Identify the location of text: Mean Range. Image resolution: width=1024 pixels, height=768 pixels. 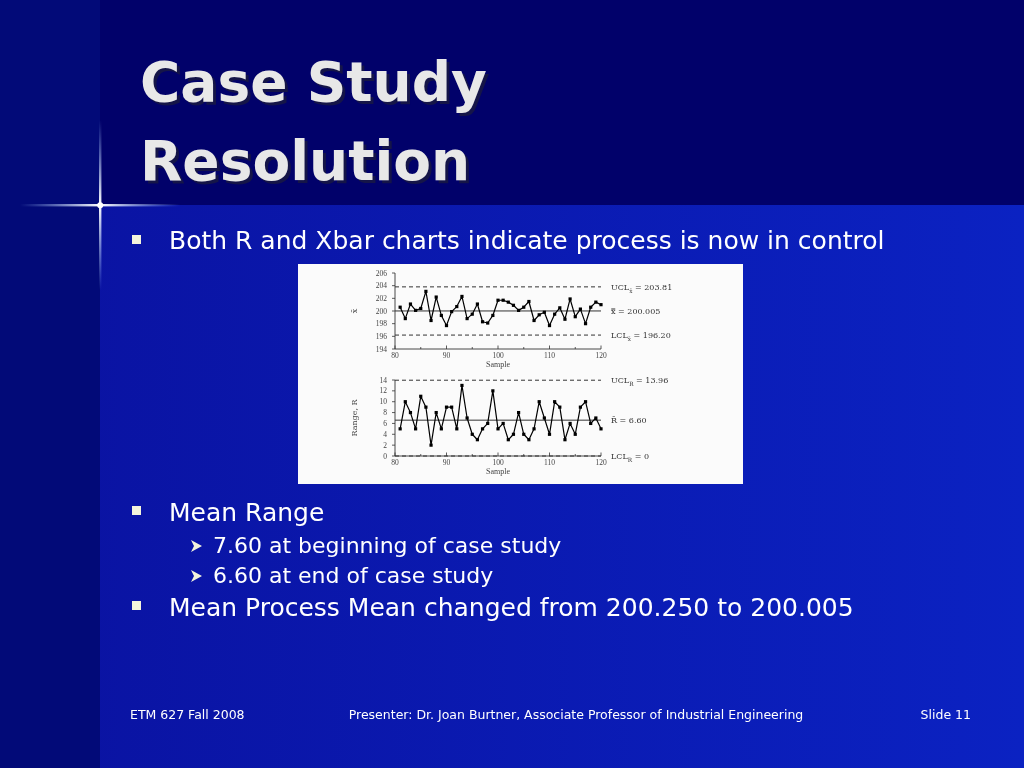
(247, 512).